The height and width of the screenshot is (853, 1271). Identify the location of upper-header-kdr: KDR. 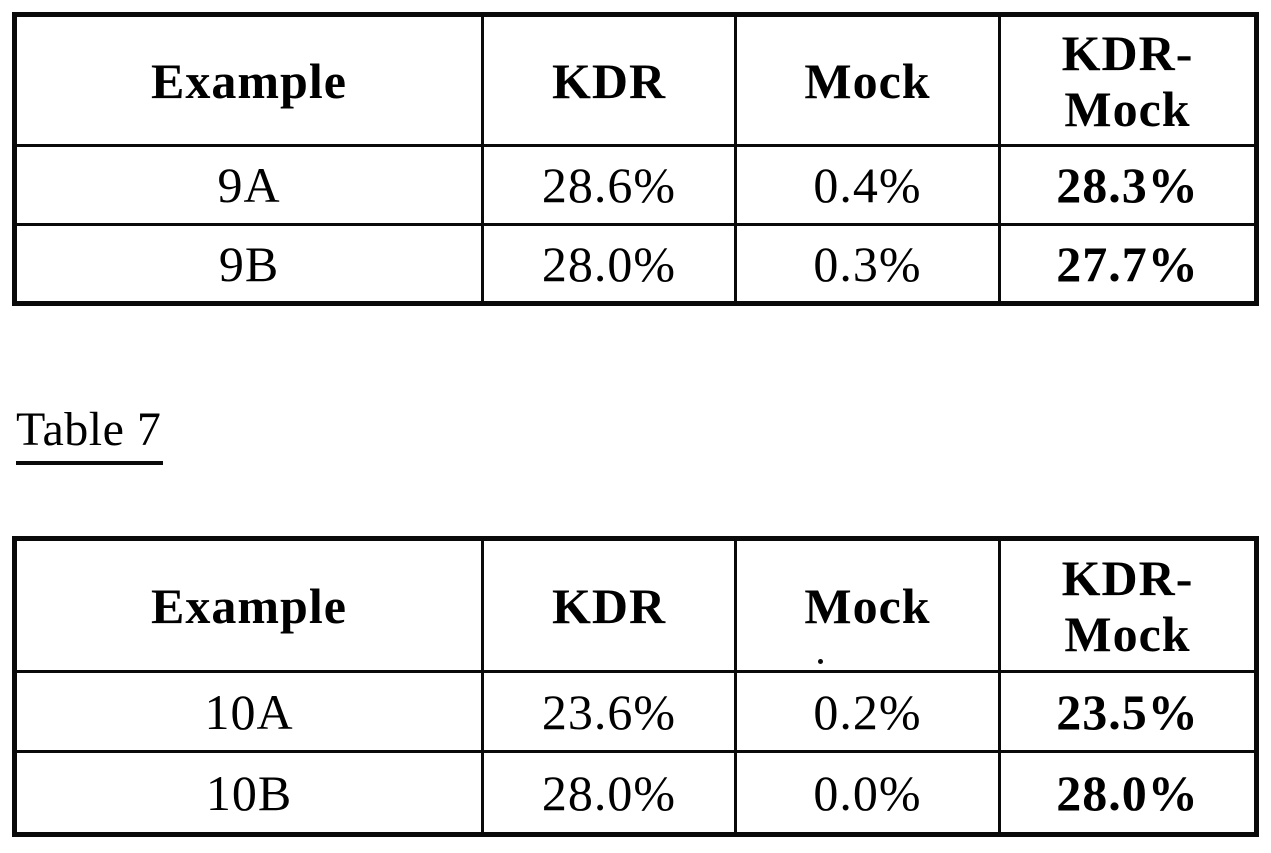
(609, 80).